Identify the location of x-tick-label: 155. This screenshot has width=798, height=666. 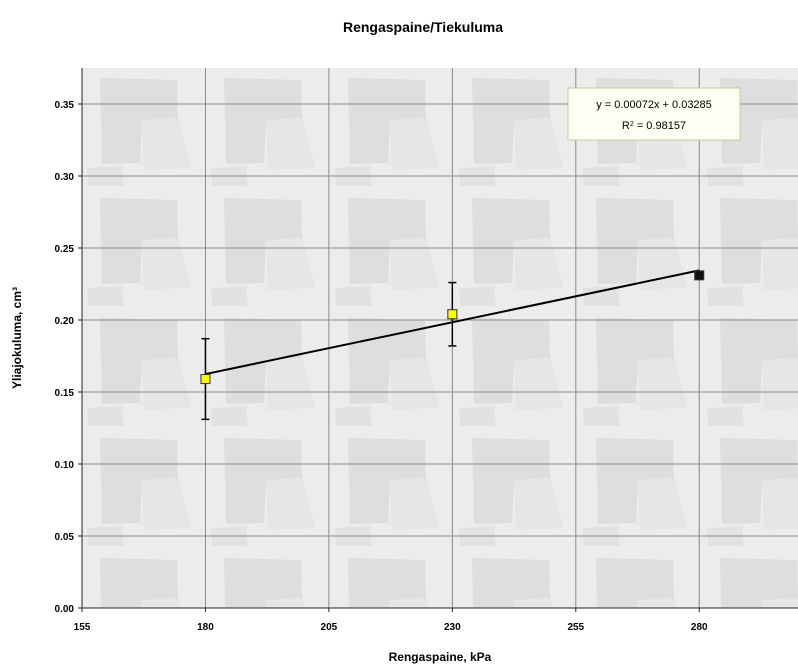
(82, 627).